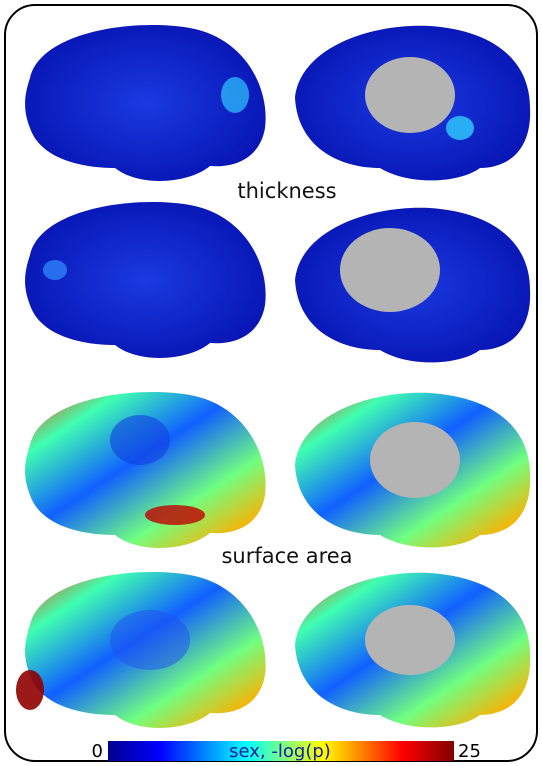  Describe the element at coordinates (286, 191) in the screenshot. I see `panel-label: thickness` at that location.